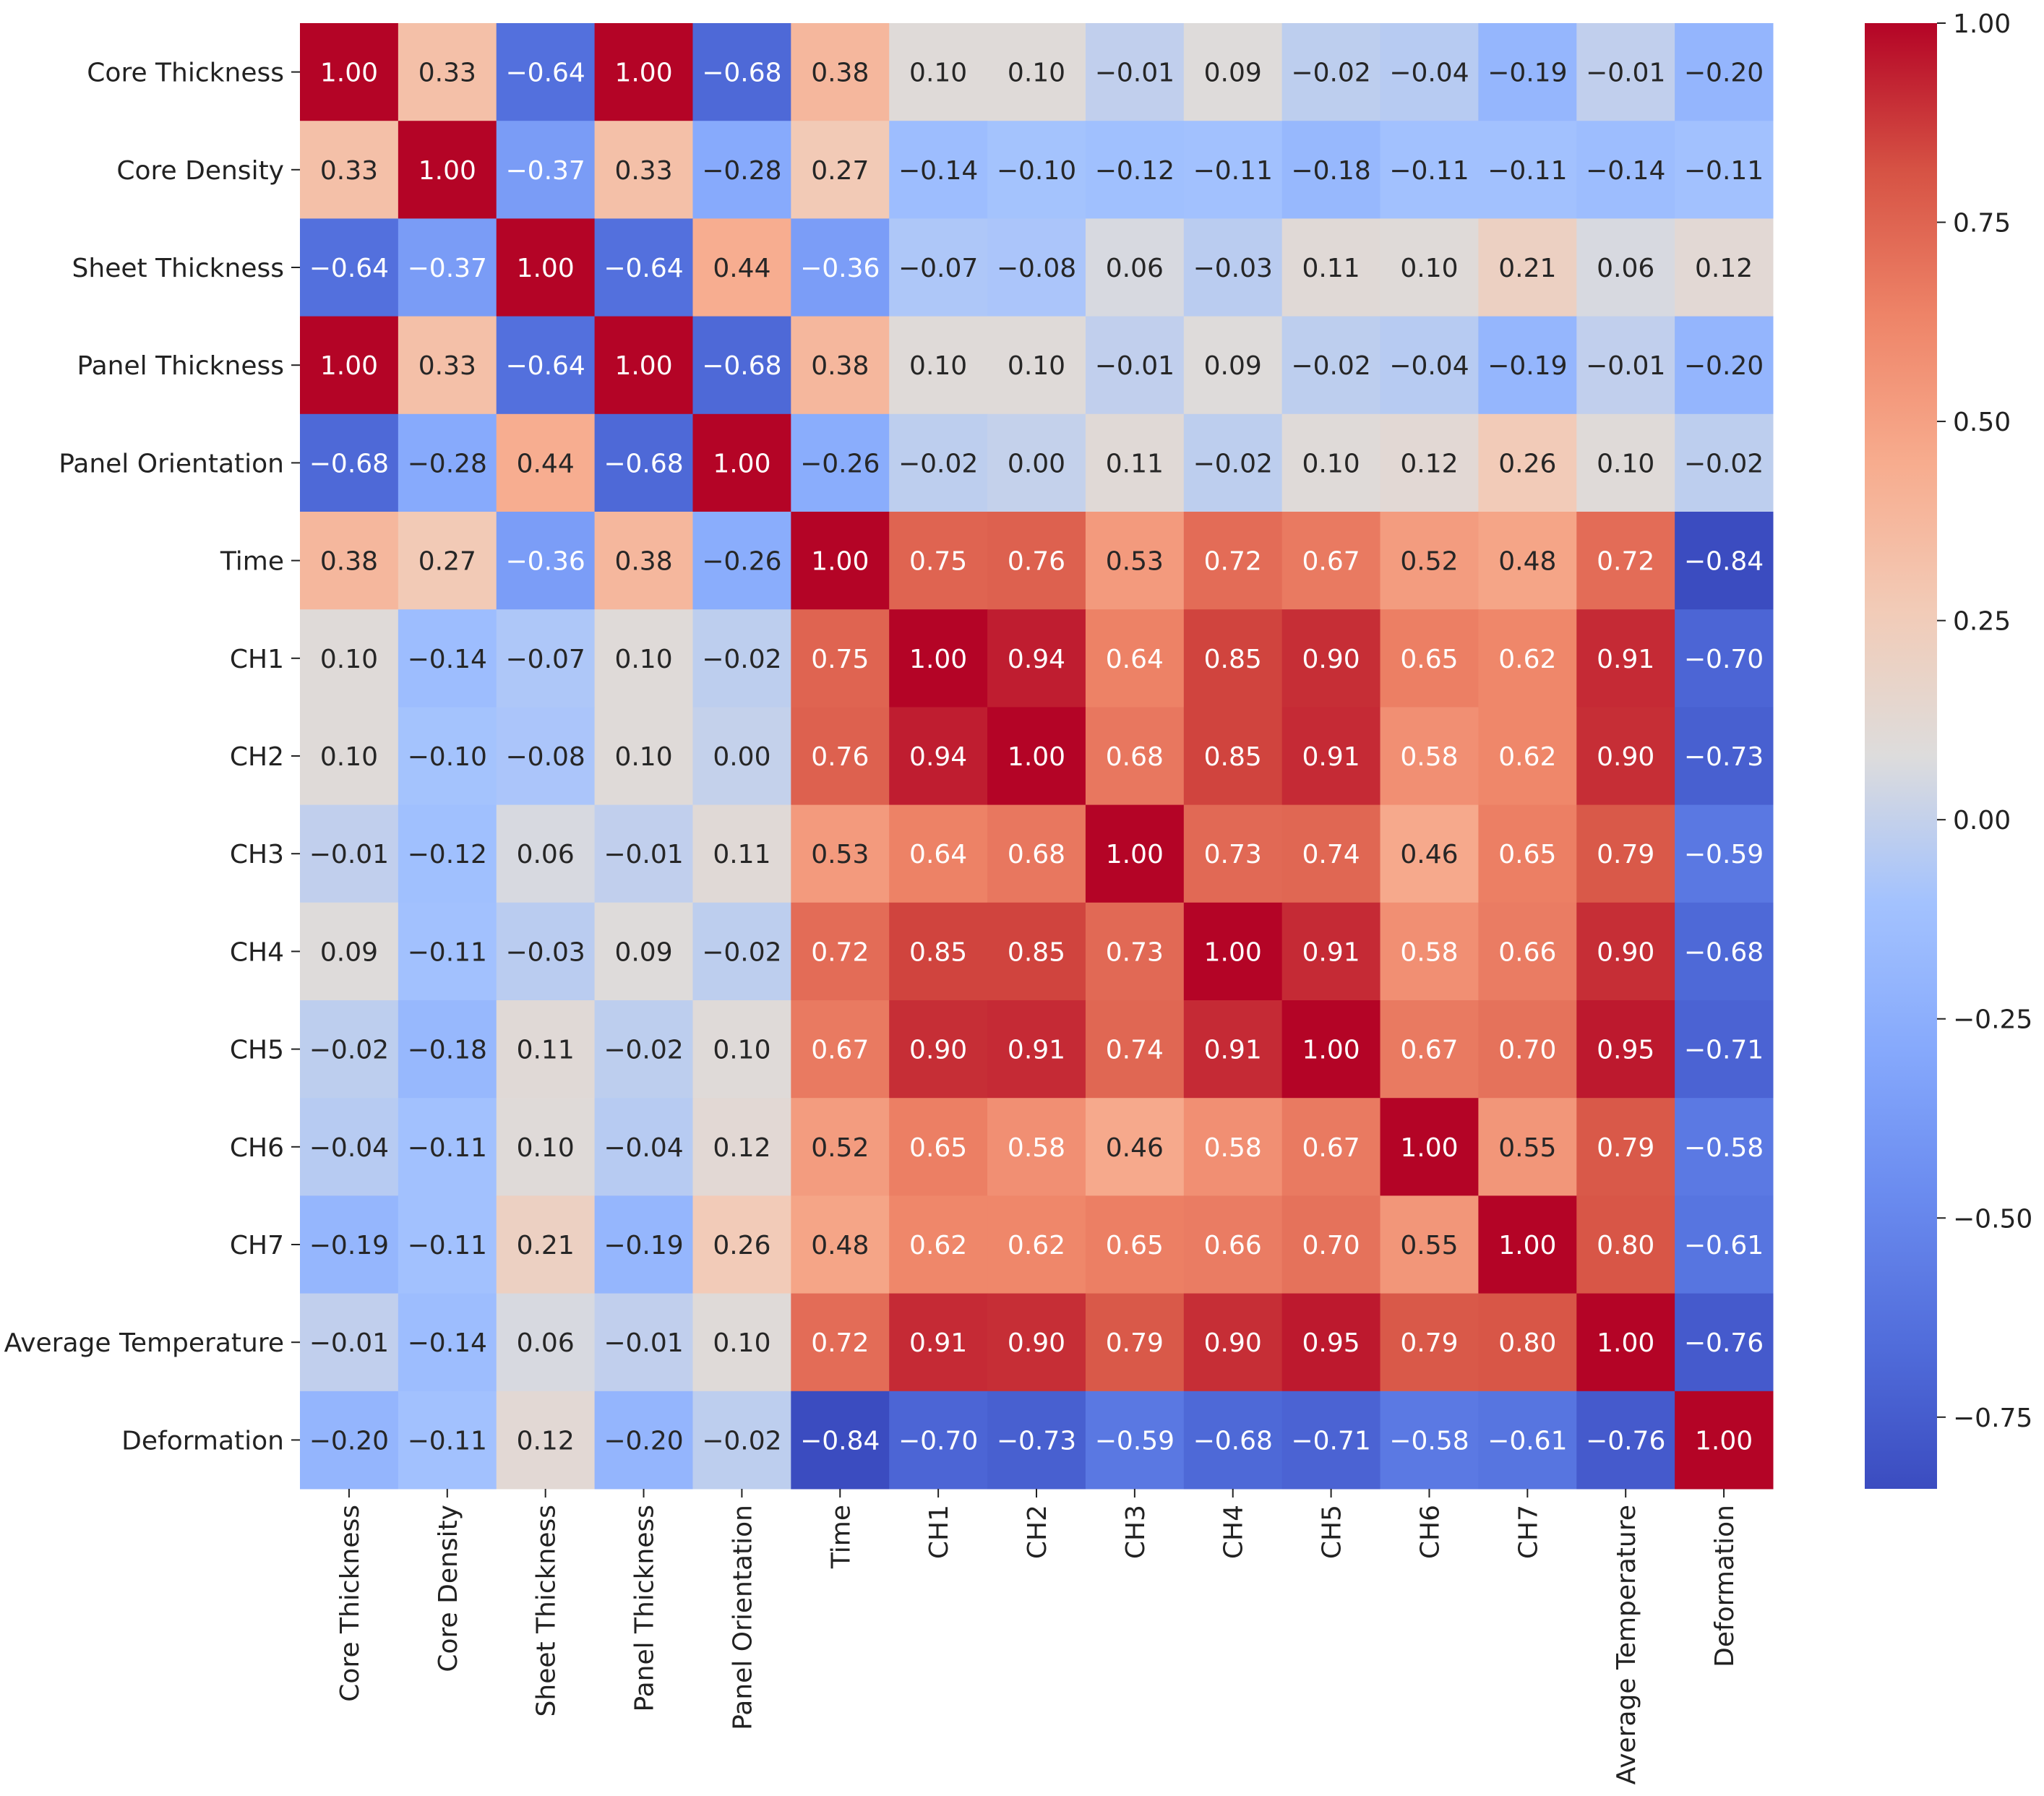  Describe the element at coordinates (840, 268) in the screenshot. I see `cell-annotation: −0.36` at that location.